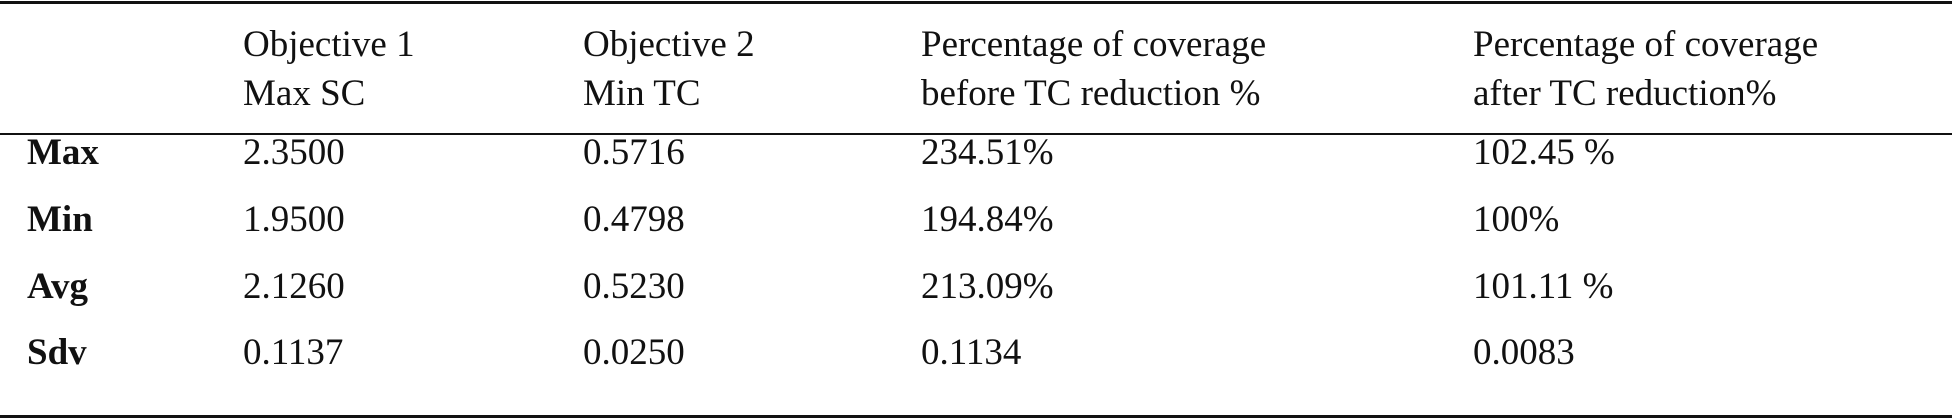 The width and height of the screenshot is (1952, 420). I want to click on cell-value: 194.84%, so click(987, 219).